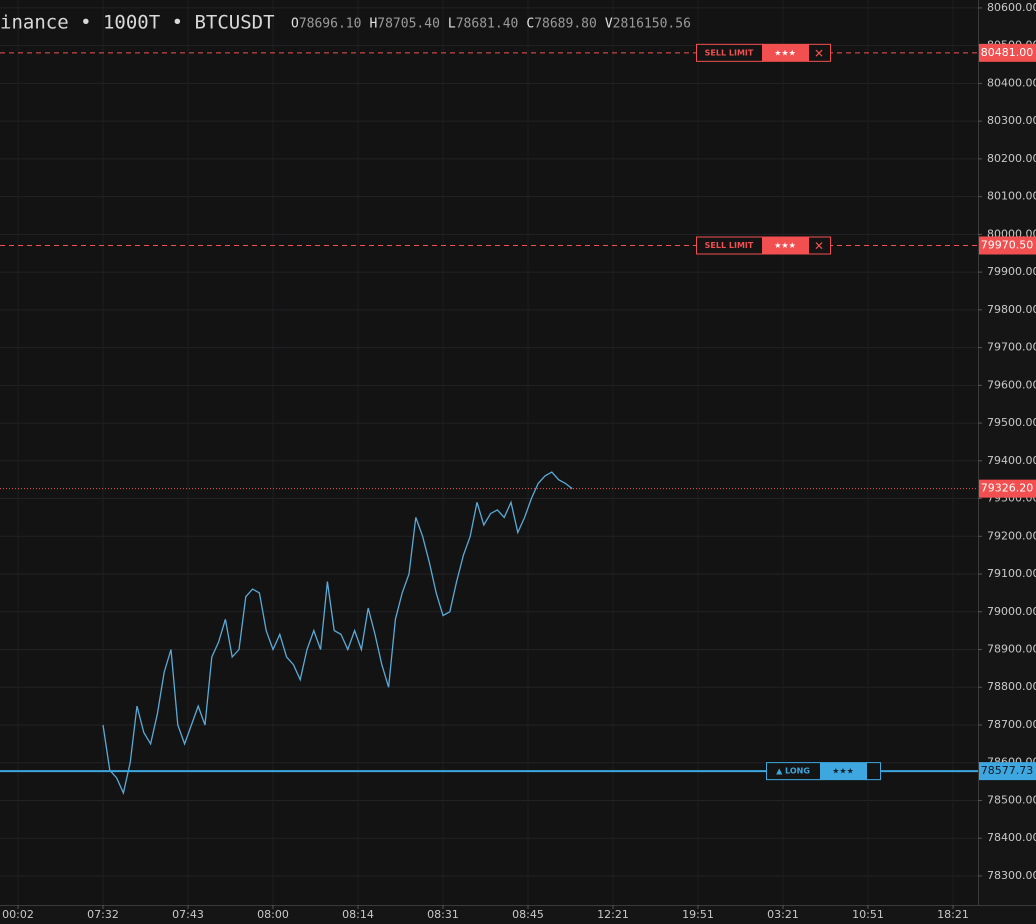 This screenshot has height=924, width=1036. Describe the element at coordinates (528, 914) in the screenshot. I see `x-tick-label: 08:45` at that location.